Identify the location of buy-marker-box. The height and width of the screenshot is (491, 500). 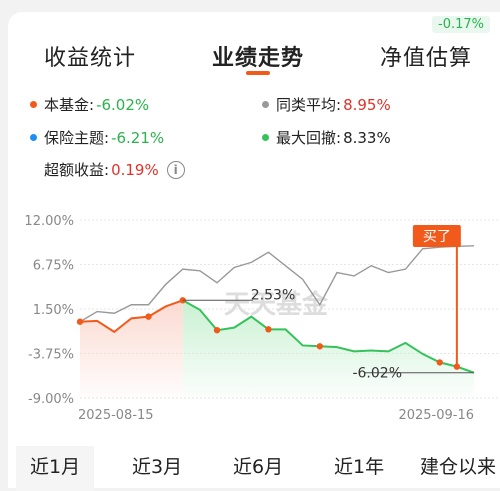
(436, 236).